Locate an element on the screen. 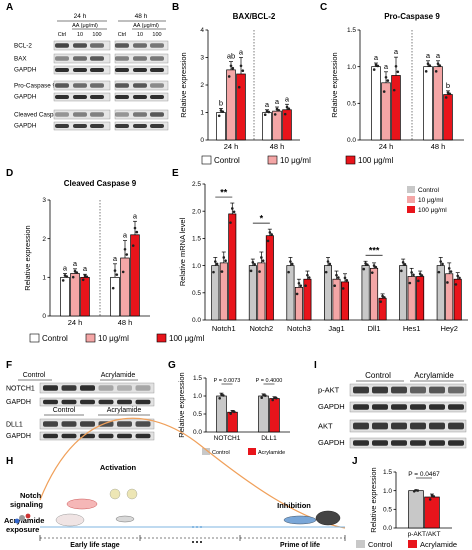 This screenshot has height=550, width=472. y-tick-label: 1.0 is located at coordinates (351, 67).